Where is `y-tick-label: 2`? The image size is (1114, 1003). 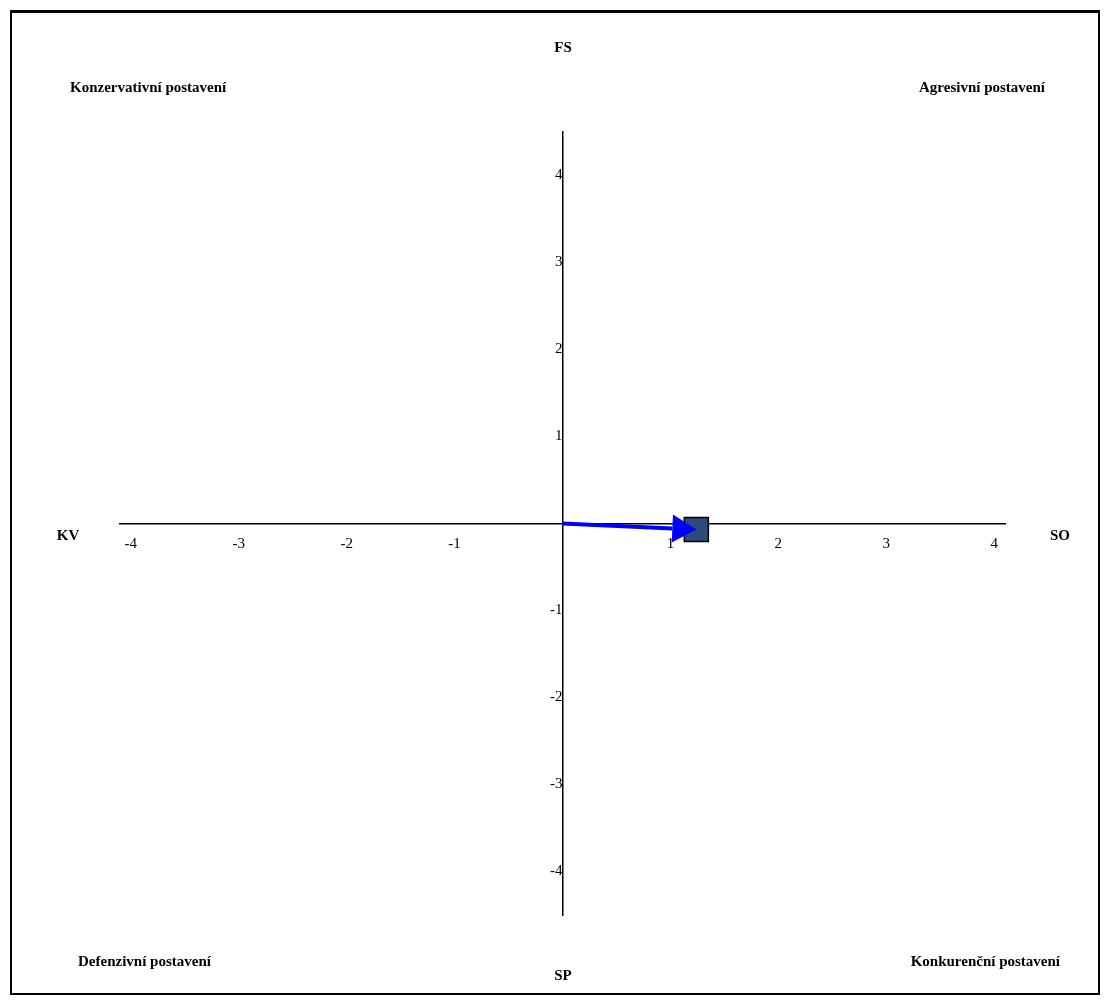 y-tick-label: 2 is located at coordinates (559, 348).